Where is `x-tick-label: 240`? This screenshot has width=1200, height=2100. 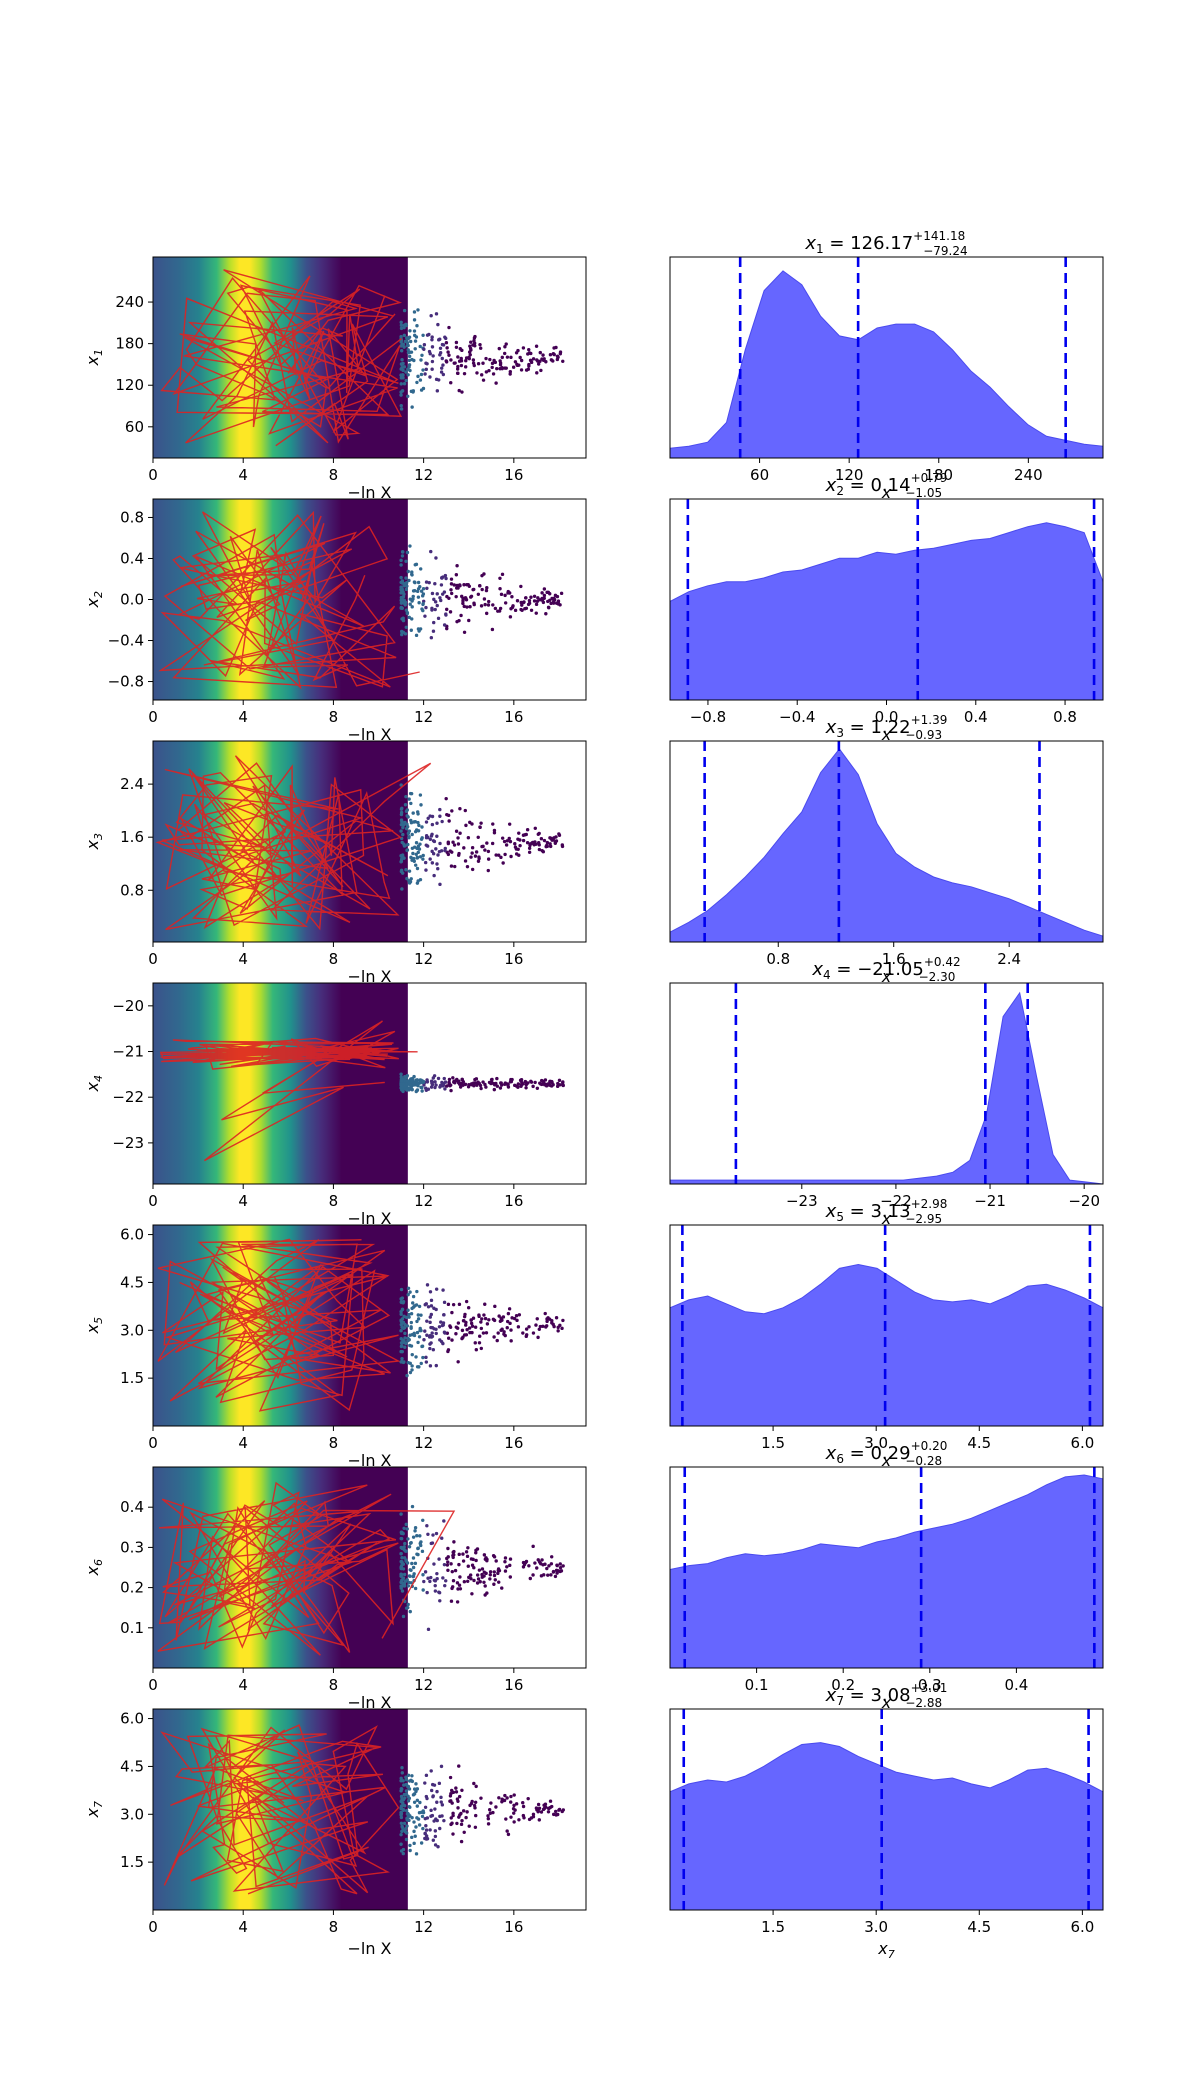 x-tick-label: 240 is located at coordinates (1028, 475).